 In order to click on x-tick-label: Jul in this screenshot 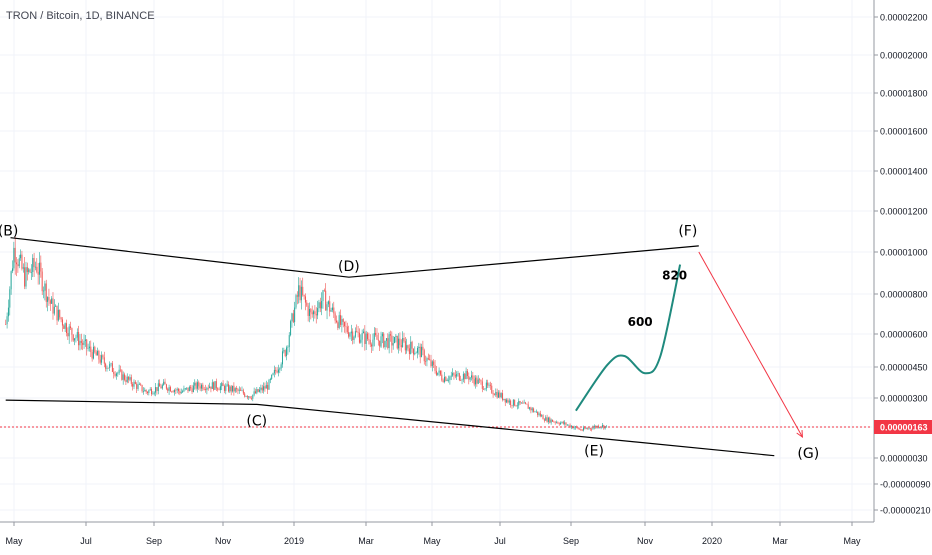, I will do `click(500, 541)`.